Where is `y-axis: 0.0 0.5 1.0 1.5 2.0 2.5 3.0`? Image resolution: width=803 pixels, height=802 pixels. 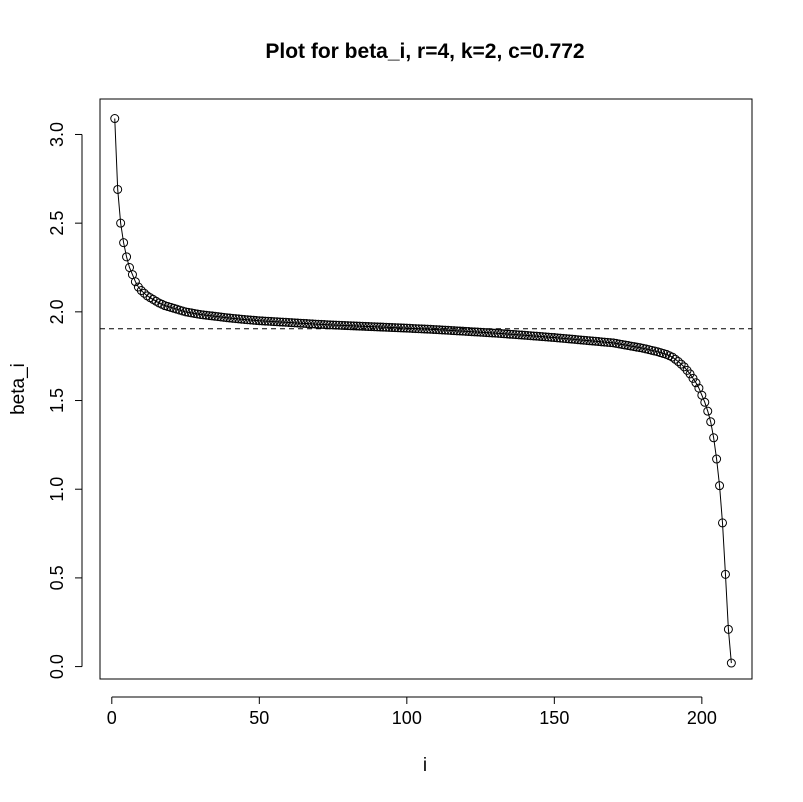 y-axis: 0.0 0.5 1.0 1.5 2.0 2.5 3.0 is located at coordinates (65, 400).